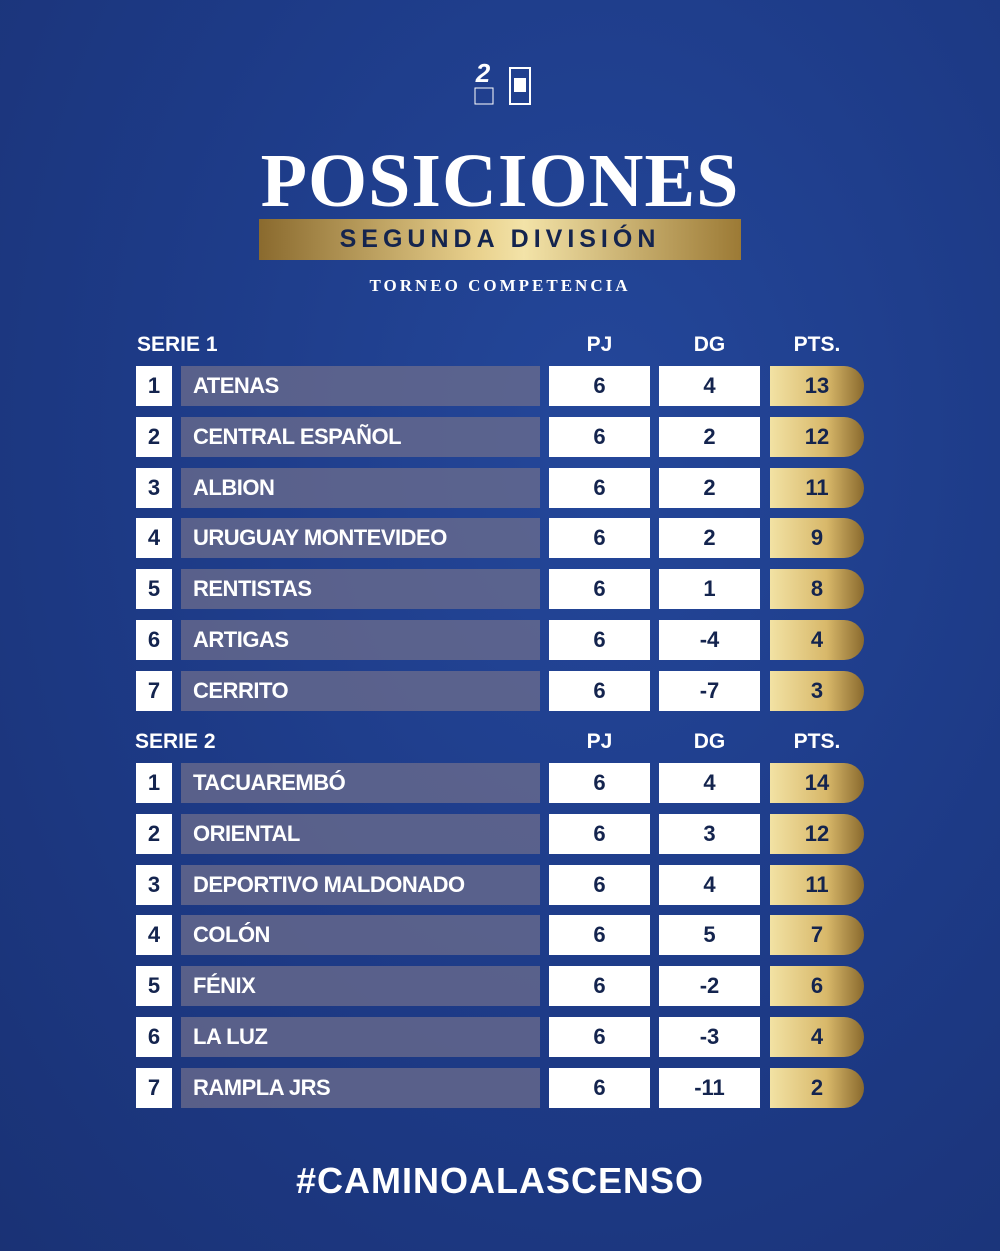 Image resolution: width=1000 pixels, height=1251 pixels. What do you see at coordinates (709, 935) in the screenshot?
I see `goal-difference: 5` at bounding box center [709, 935].